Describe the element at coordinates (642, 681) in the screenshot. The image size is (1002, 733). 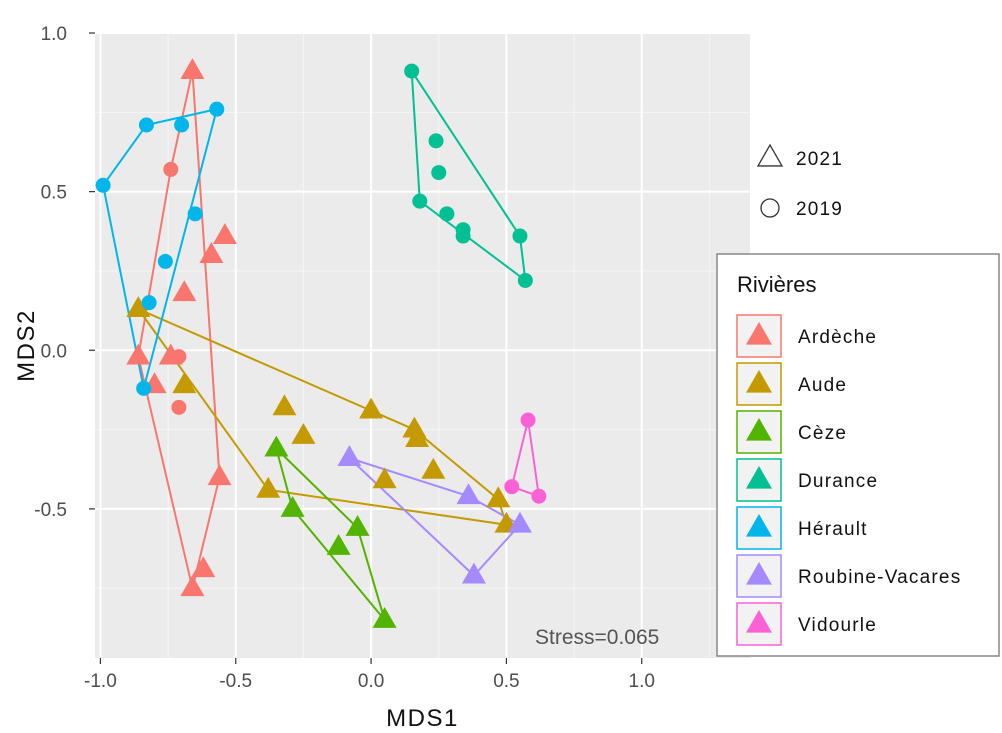
I see `x-tick-label: 1.0` at that location.